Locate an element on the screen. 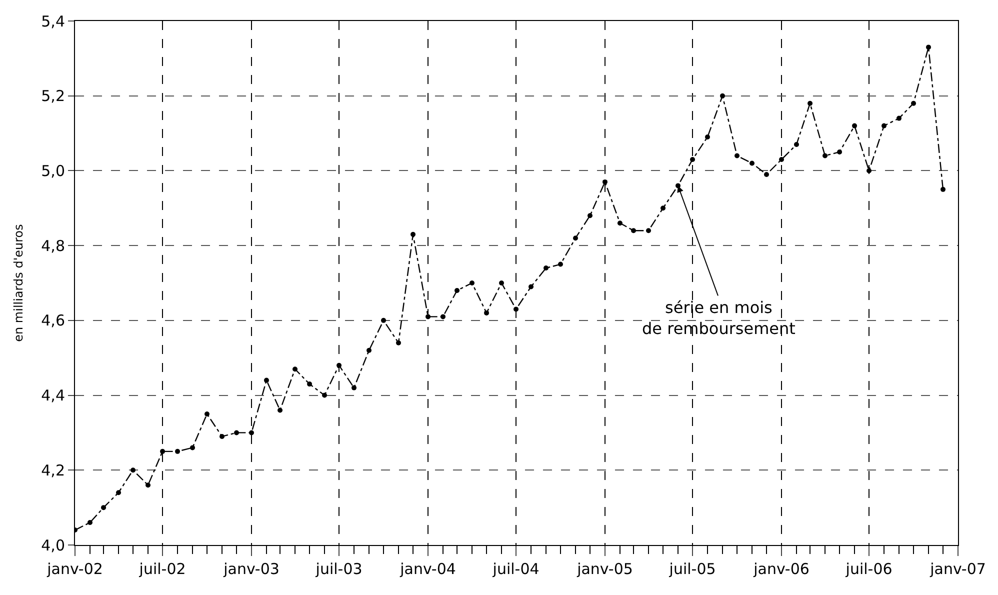 Image resolution: width=998 pixels, height=595 pixels. y-tick-label: 5,2 is located at coordinates (53, 96).